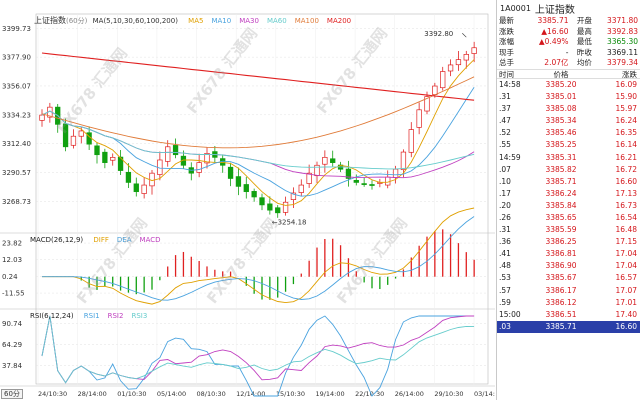  I want to click on tick-row: 15:00 3386.51 17.40, so click(568, 315).